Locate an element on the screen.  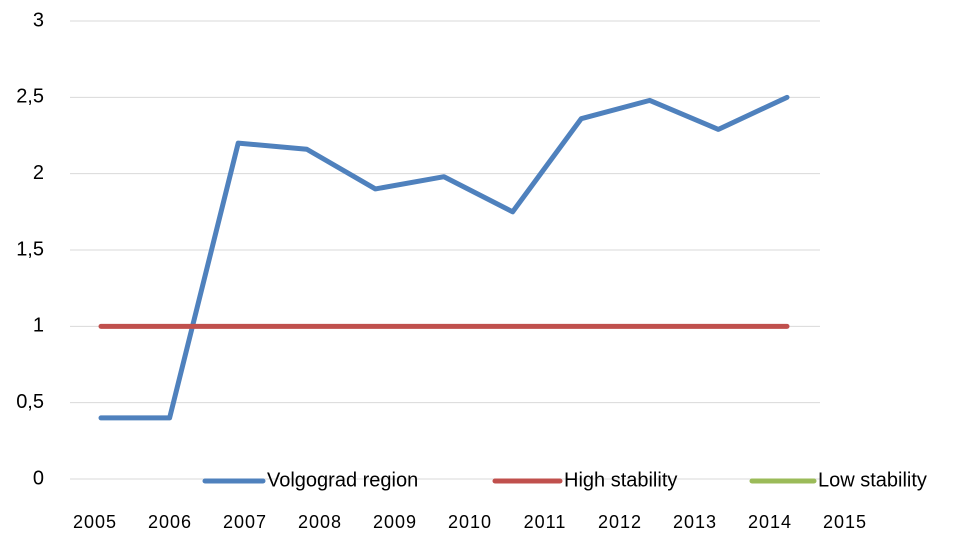
x-tick-label: 2008 is located at coordinates (320, 522).